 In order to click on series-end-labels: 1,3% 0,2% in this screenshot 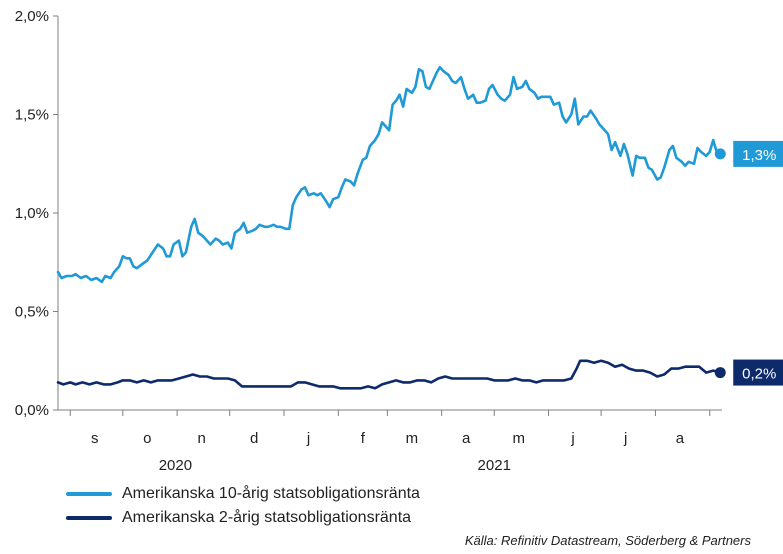, I will do `click(748, 263)`.